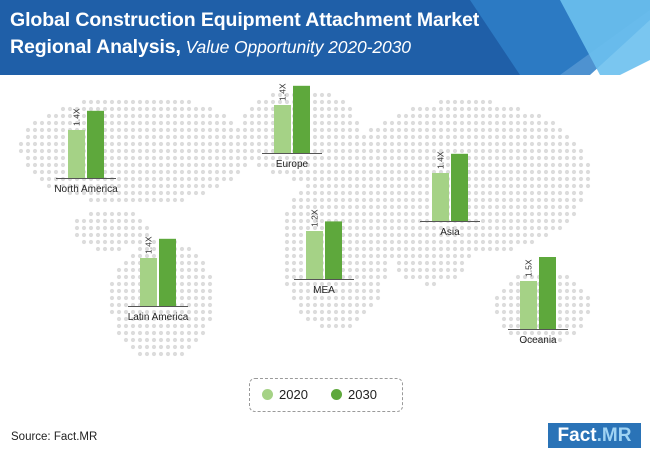  What do you see at coordinates (293, 394) in the screenshot?
I see `legend-label-2020: 2020` at bounding box center [293, 394].